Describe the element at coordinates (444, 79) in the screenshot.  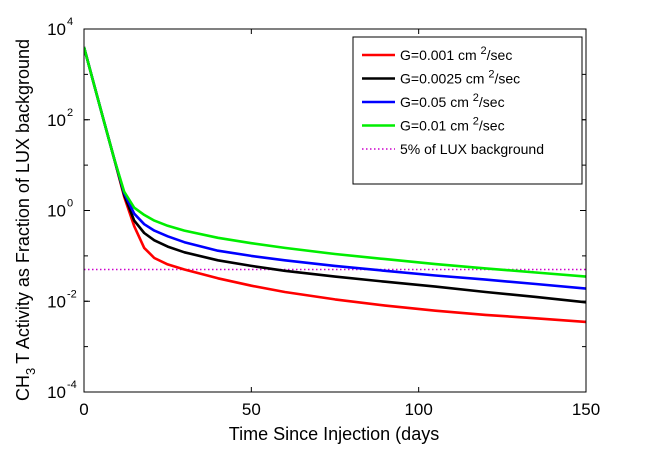
I see `legend-label-text: G=0.0025 cm` at that location.